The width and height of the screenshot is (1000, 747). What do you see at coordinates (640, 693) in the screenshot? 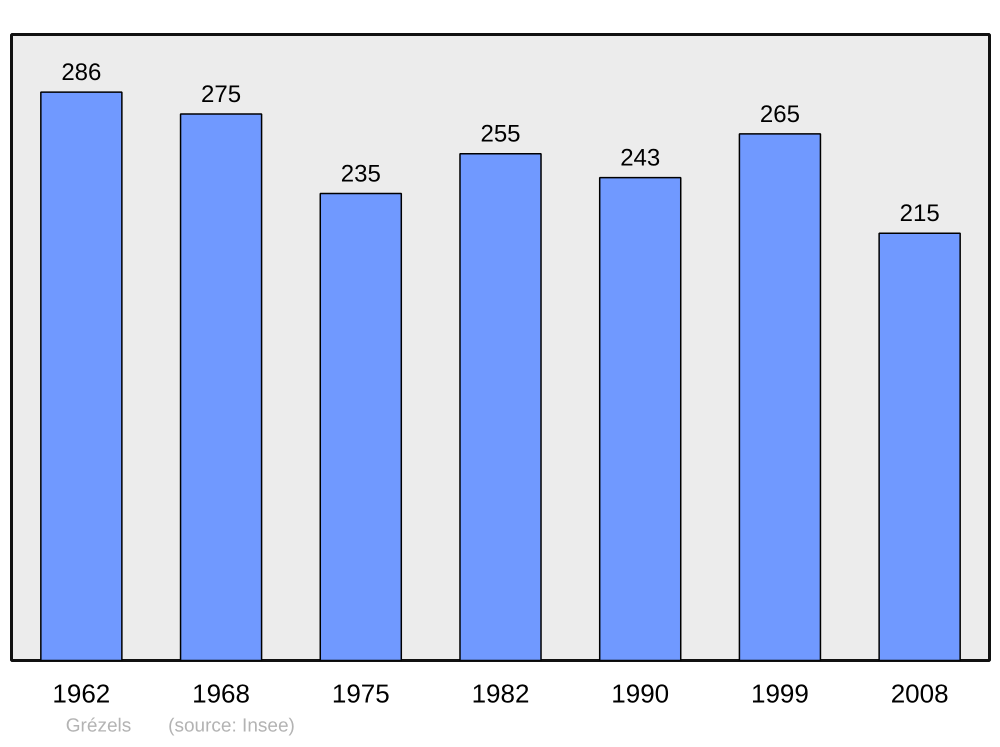
I see `x-tick-label: 1990` at bounding box center [640, 693].